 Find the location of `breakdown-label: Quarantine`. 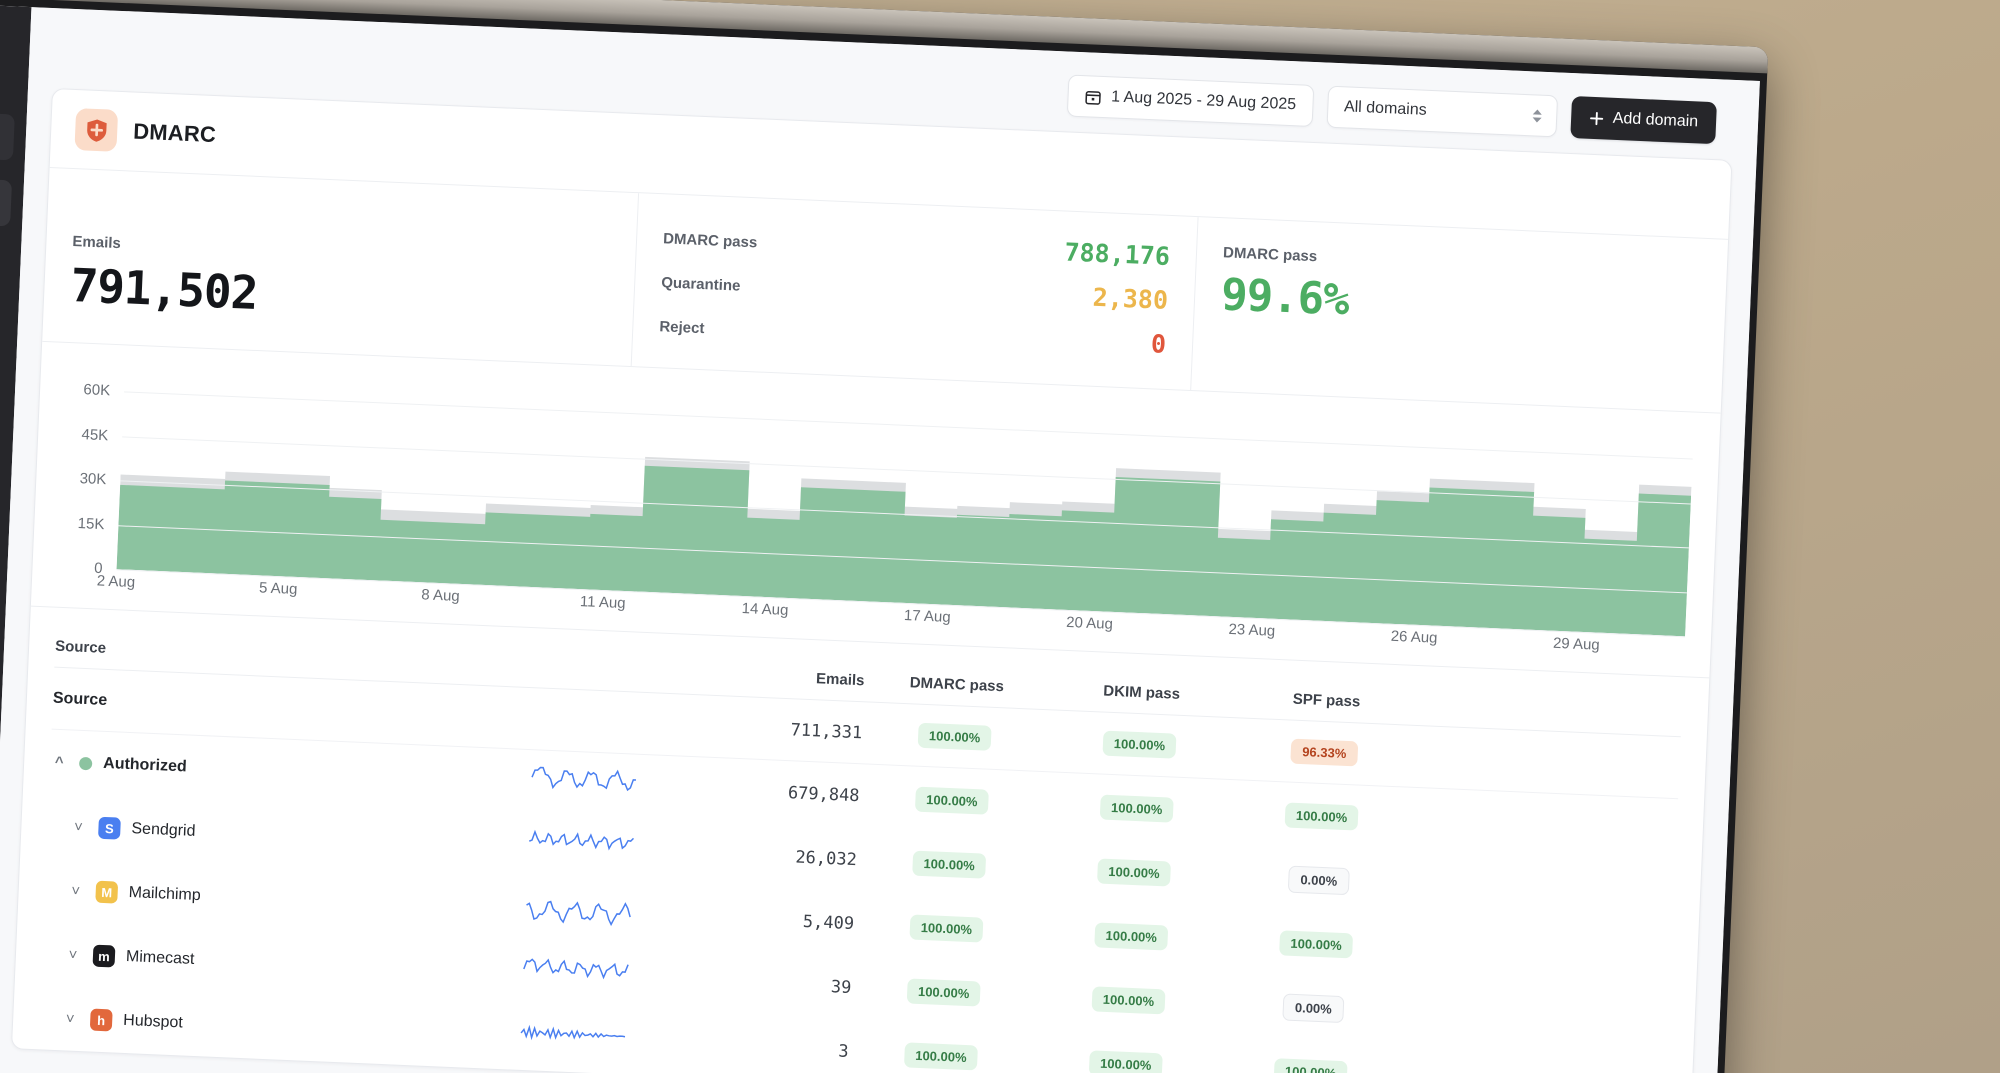

breakdown-label: Quarantine is located at coordinates (700, 284).